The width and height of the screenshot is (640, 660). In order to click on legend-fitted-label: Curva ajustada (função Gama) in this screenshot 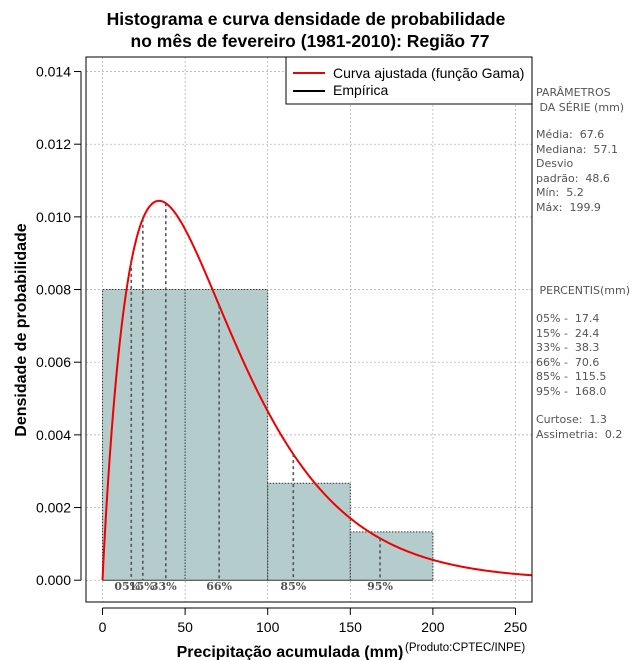, I will do `click(428, 73)`.